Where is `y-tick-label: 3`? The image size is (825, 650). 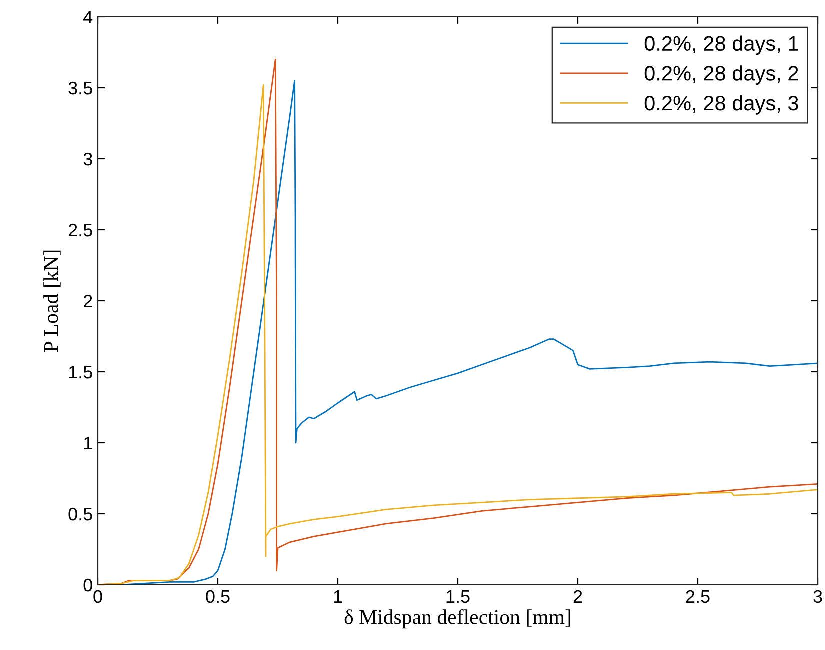 y-tick-label: 3 is located at coordinates (88, 159).